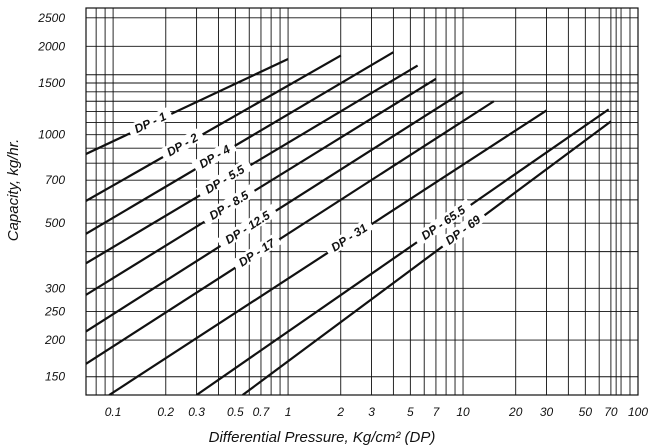 This screenshot has height=448, width=665. I want to click on y-tick-label: 150, so click(55, 377).